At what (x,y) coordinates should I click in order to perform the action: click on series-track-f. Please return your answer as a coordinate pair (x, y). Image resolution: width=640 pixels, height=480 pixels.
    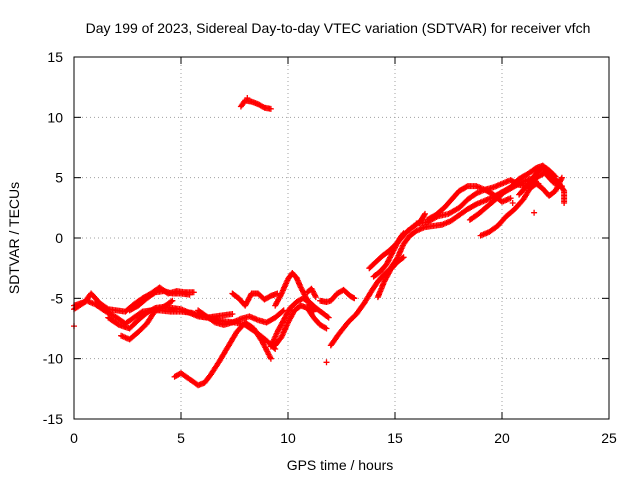
    Looking at the image, I should click on (222, 354).